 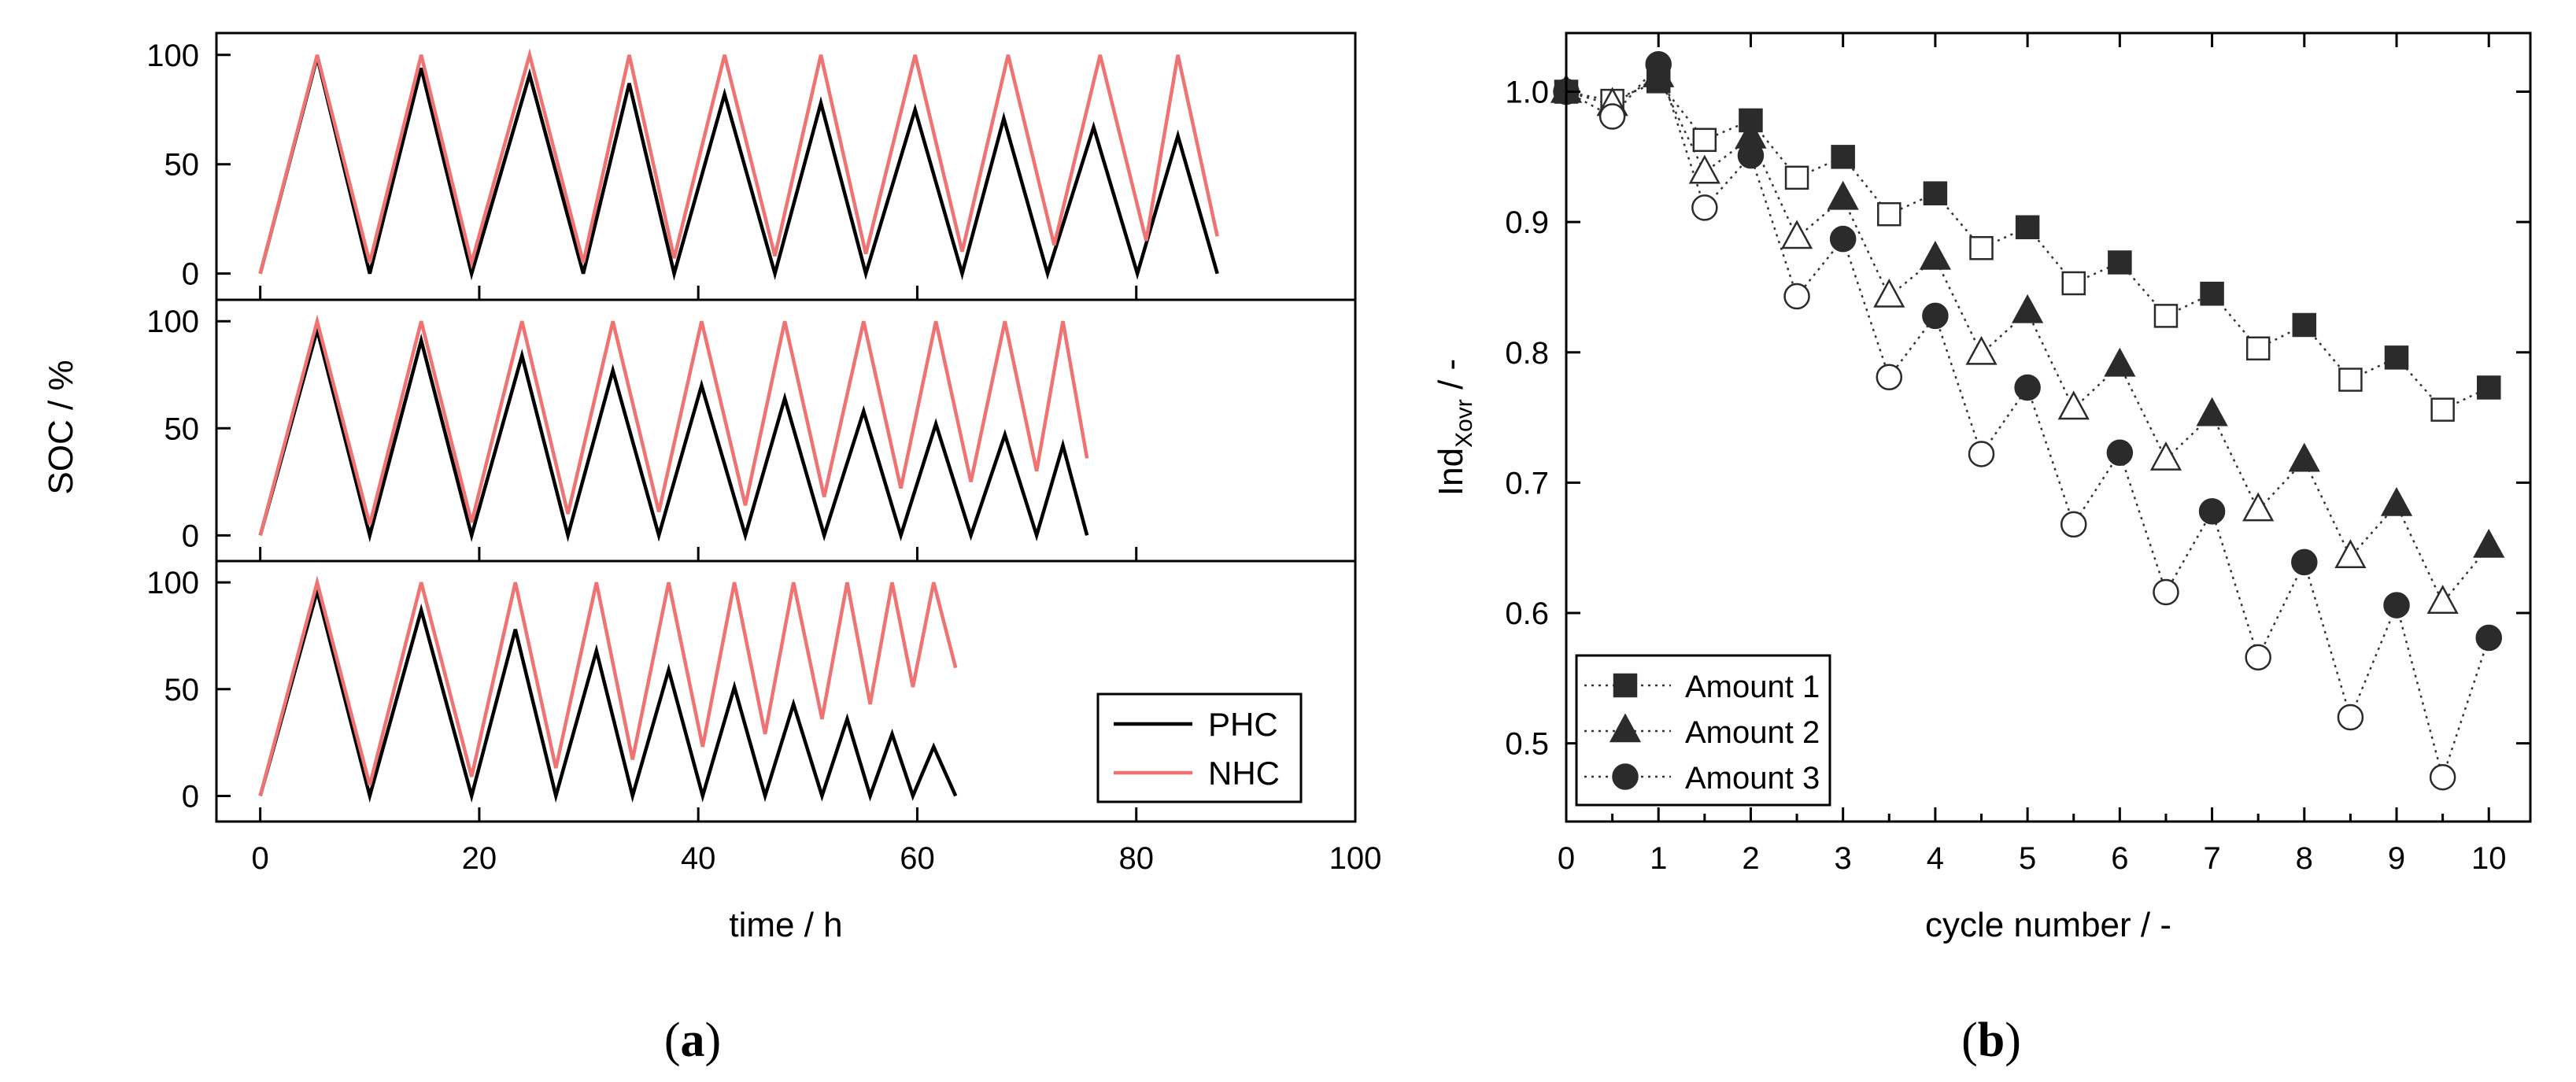 What do you see at coordinates (1136, 858) in the screenshot?
I see `x-tick-label-80: 80` at bounding box center [1136, 858].